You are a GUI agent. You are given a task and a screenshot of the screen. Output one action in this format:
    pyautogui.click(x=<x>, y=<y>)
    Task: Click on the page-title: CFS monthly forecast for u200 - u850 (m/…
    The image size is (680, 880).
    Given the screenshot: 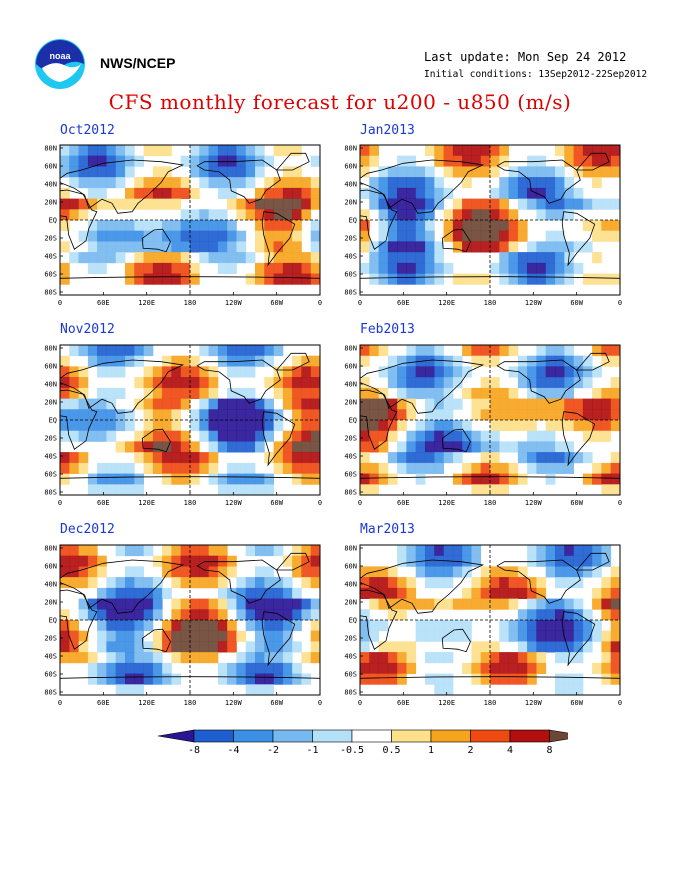 What is the action you would take?
    pyautogui.click(x=340, y=102)
    